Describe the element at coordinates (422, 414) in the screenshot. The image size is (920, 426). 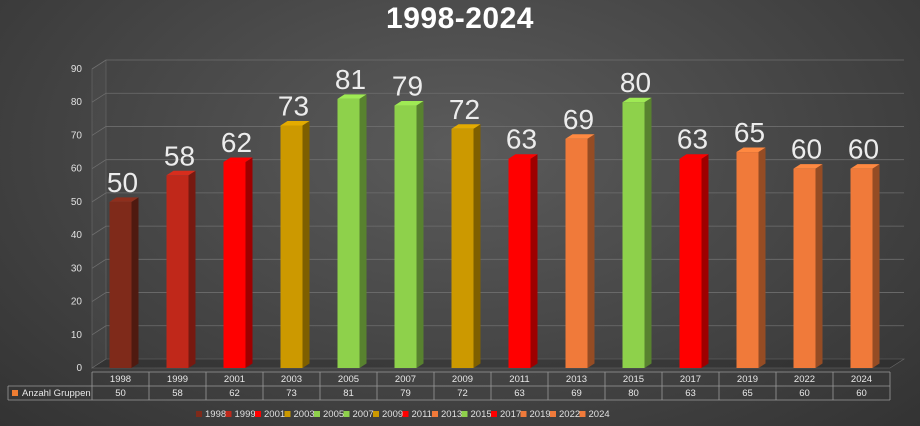
I see `legend-label: 2011` at that location.